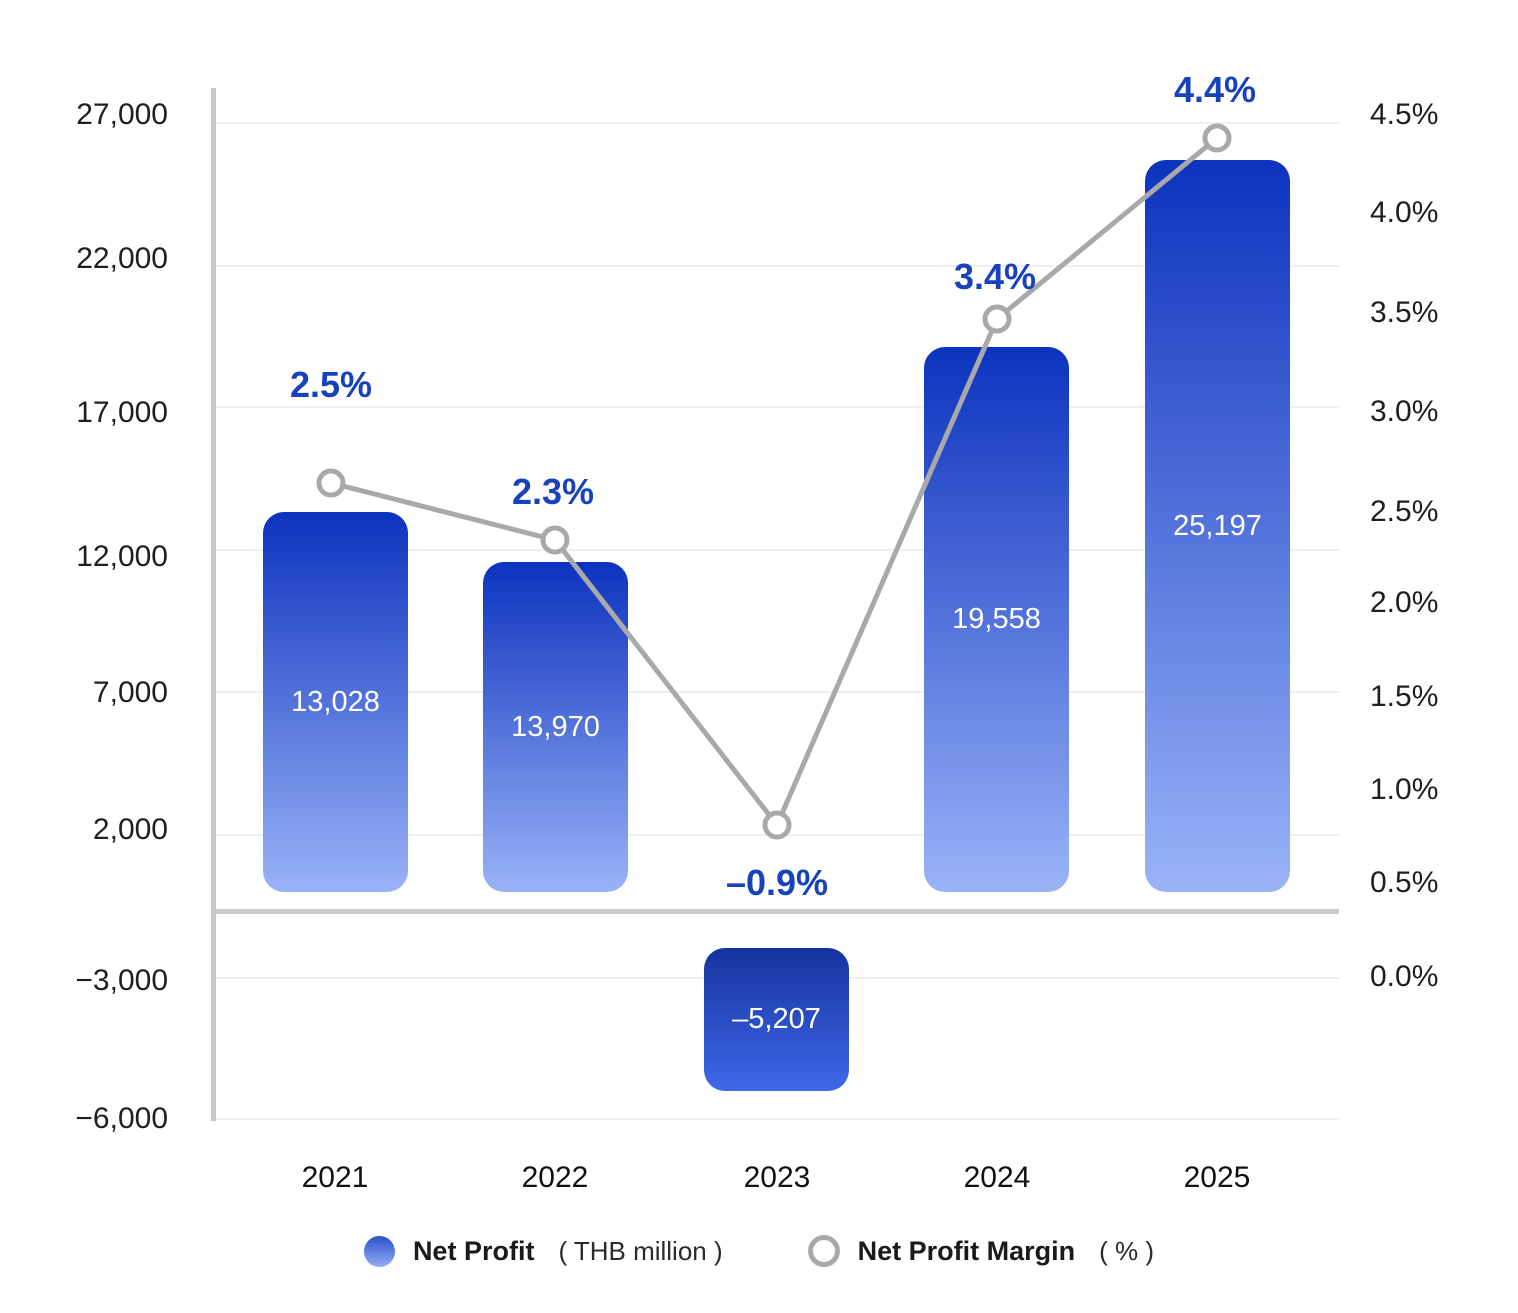 This screenshot has height=1313, width=1518. I want to click on legend-item-net-profit-margin: Net Profit Margin ( % ), so click(981, 1251).